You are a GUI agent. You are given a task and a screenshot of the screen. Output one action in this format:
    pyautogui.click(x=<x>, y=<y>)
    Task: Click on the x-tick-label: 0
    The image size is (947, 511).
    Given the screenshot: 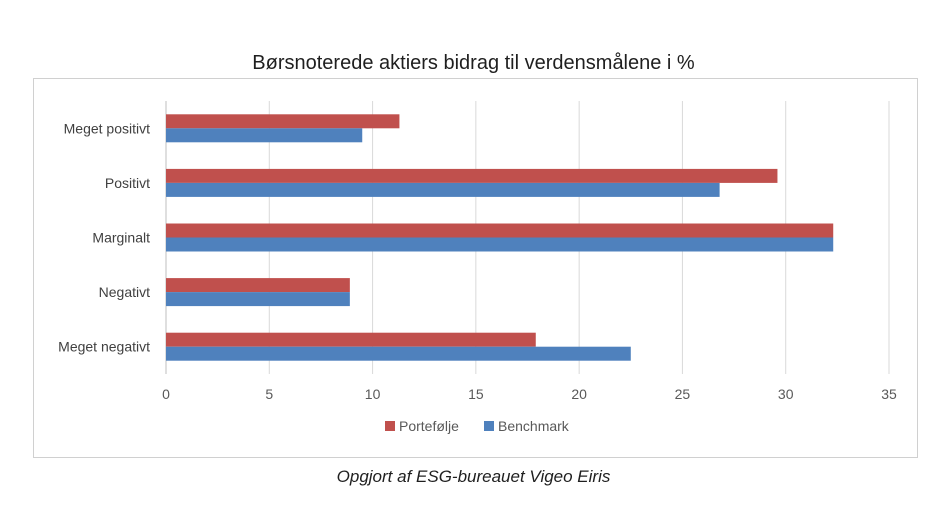 What is the action you would take?
    pyautogui.click(x=166, y=394)
    